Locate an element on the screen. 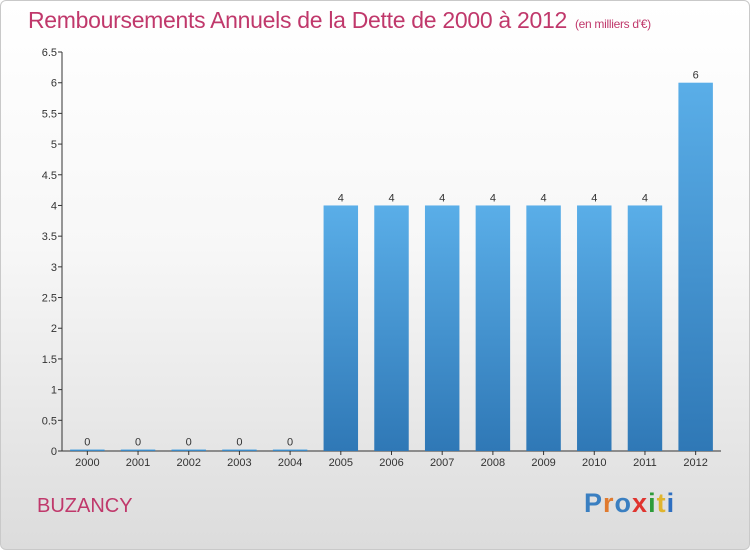  y-tick-label: 4 is located at coordinates (54, 206).